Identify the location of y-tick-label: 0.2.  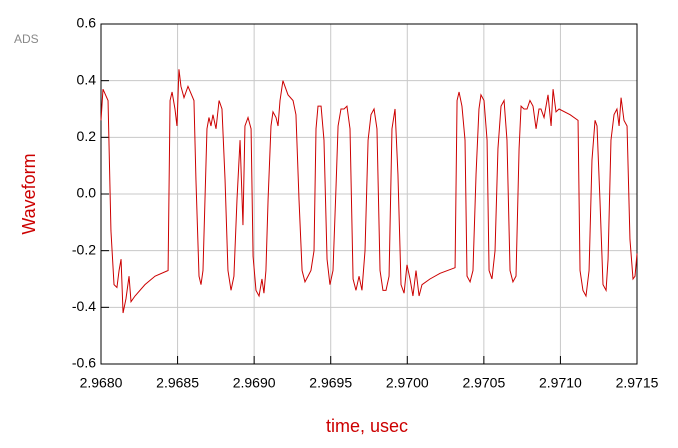
(87, 136).